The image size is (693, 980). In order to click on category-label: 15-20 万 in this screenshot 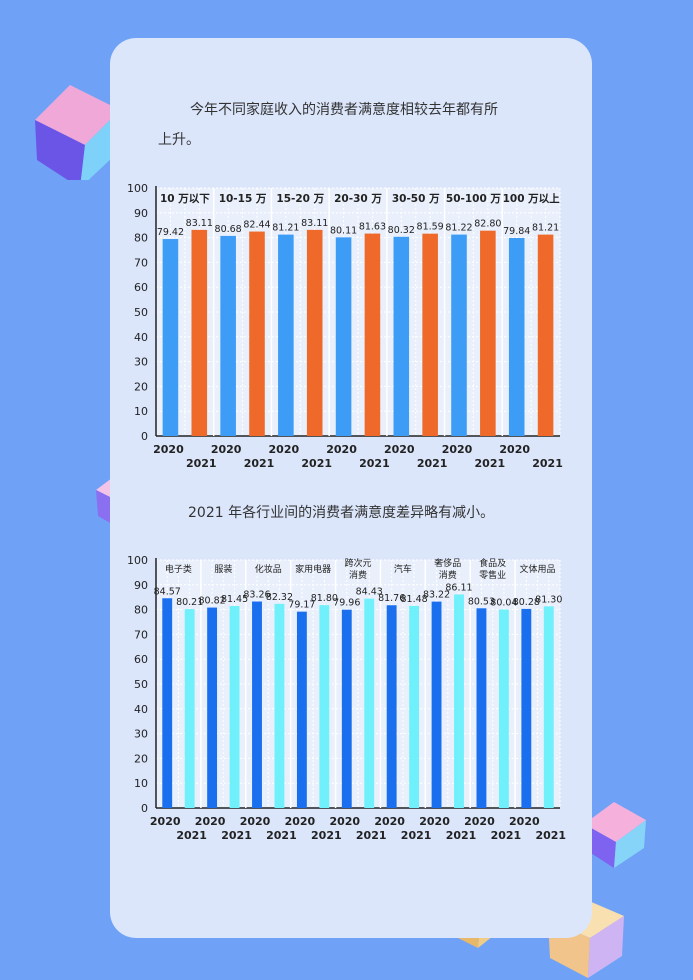, I will do `click(300, 199)`.